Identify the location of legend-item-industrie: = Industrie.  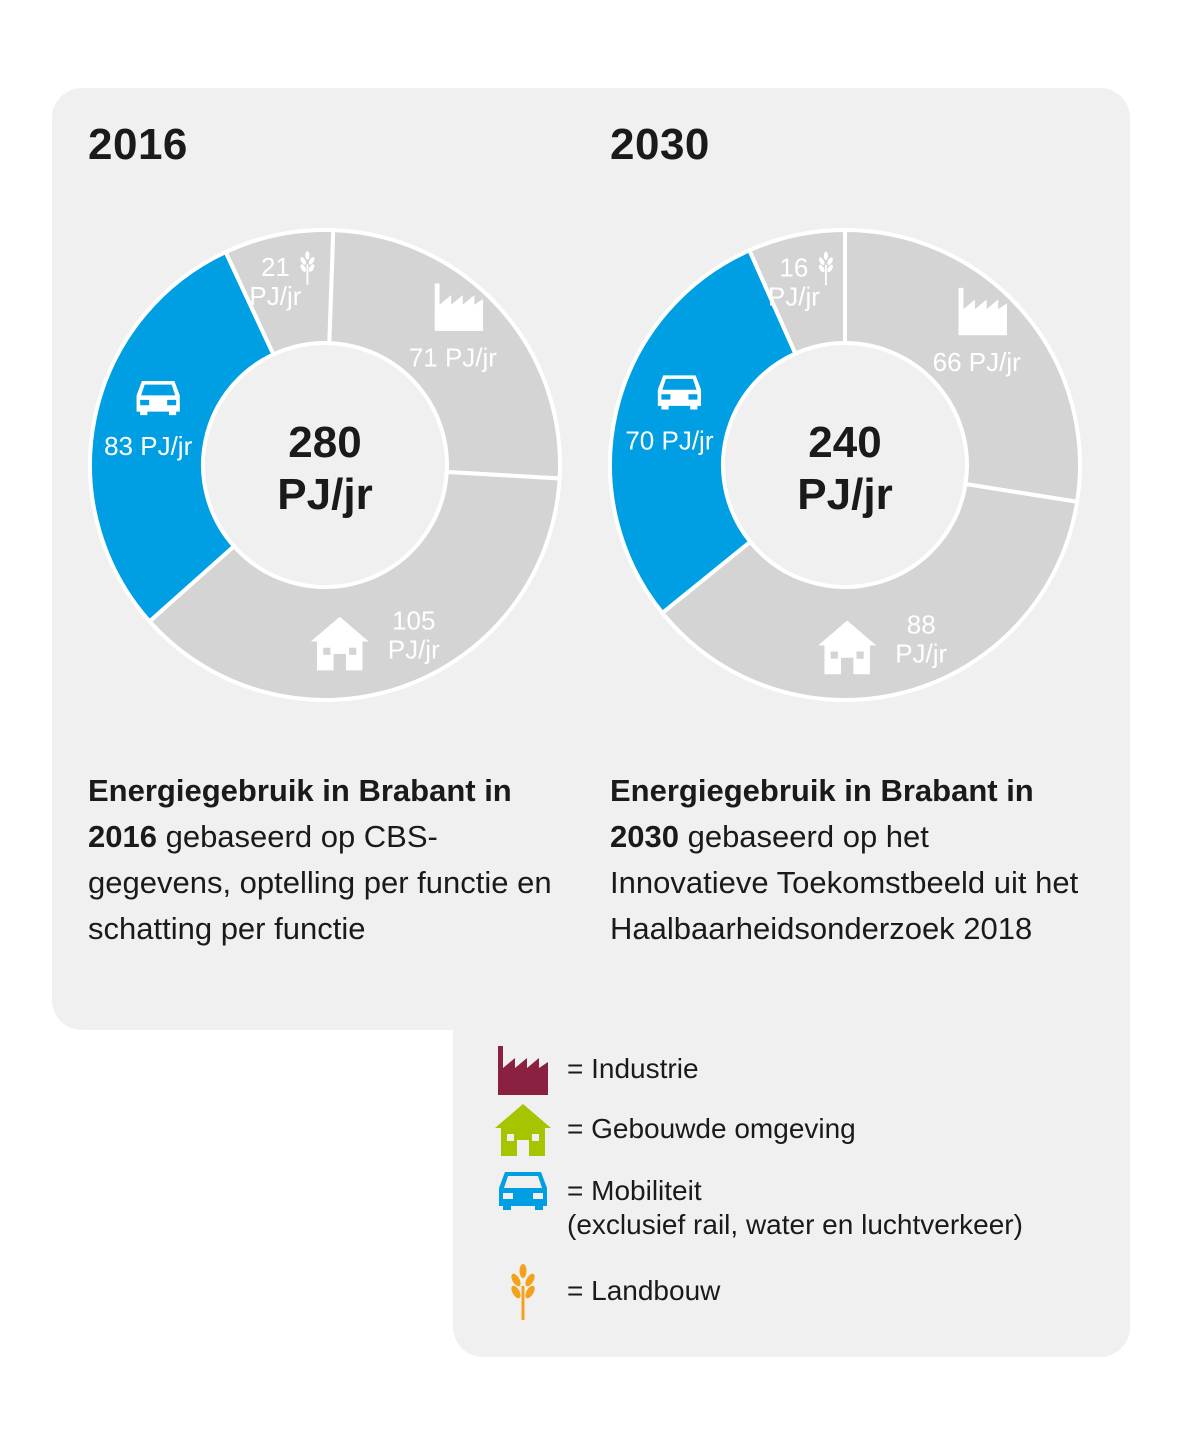
(596, 1070).